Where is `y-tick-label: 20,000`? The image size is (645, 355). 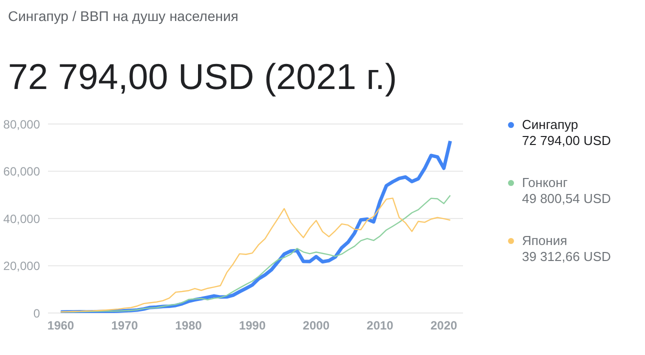 y-tick-label: 20,000 is located at coordinates (21, 266).